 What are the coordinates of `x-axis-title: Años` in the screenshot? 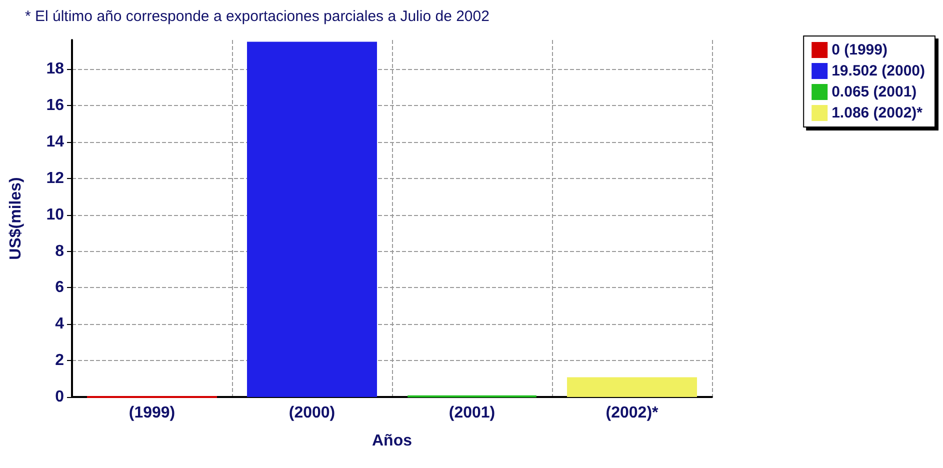 It's located at (392, 441).